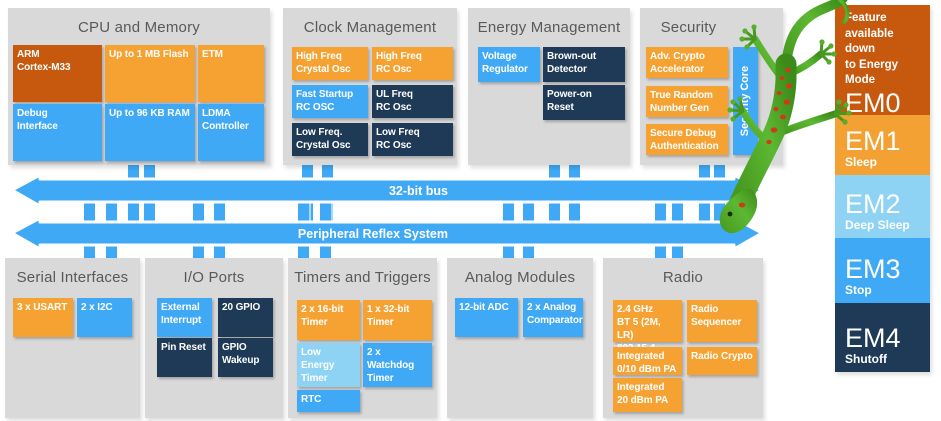 This screenshot has width=941, height=421. Describe the element at coordinates (873, 268) in the screenshot. I see `em3-label: EM3` at that location.